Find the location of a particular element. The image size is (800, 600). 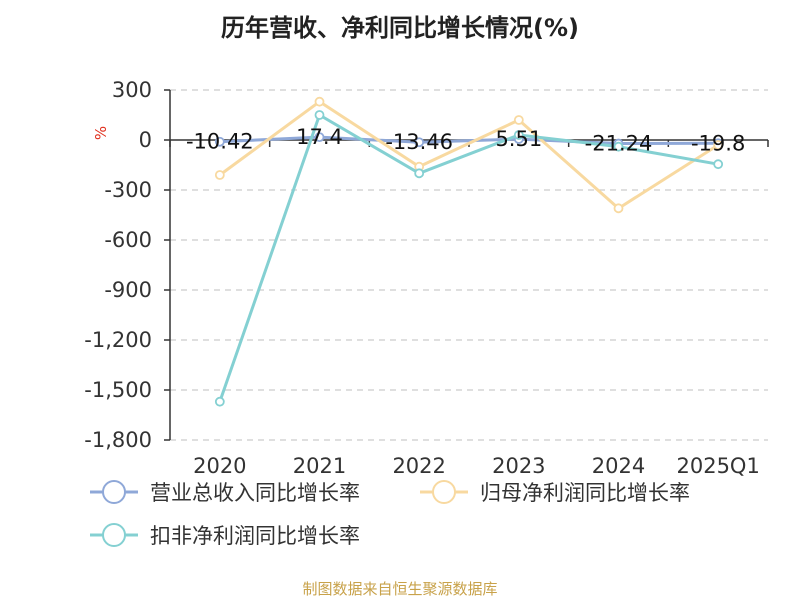

data-label: 5.51 is located at coordinates (518, 139).